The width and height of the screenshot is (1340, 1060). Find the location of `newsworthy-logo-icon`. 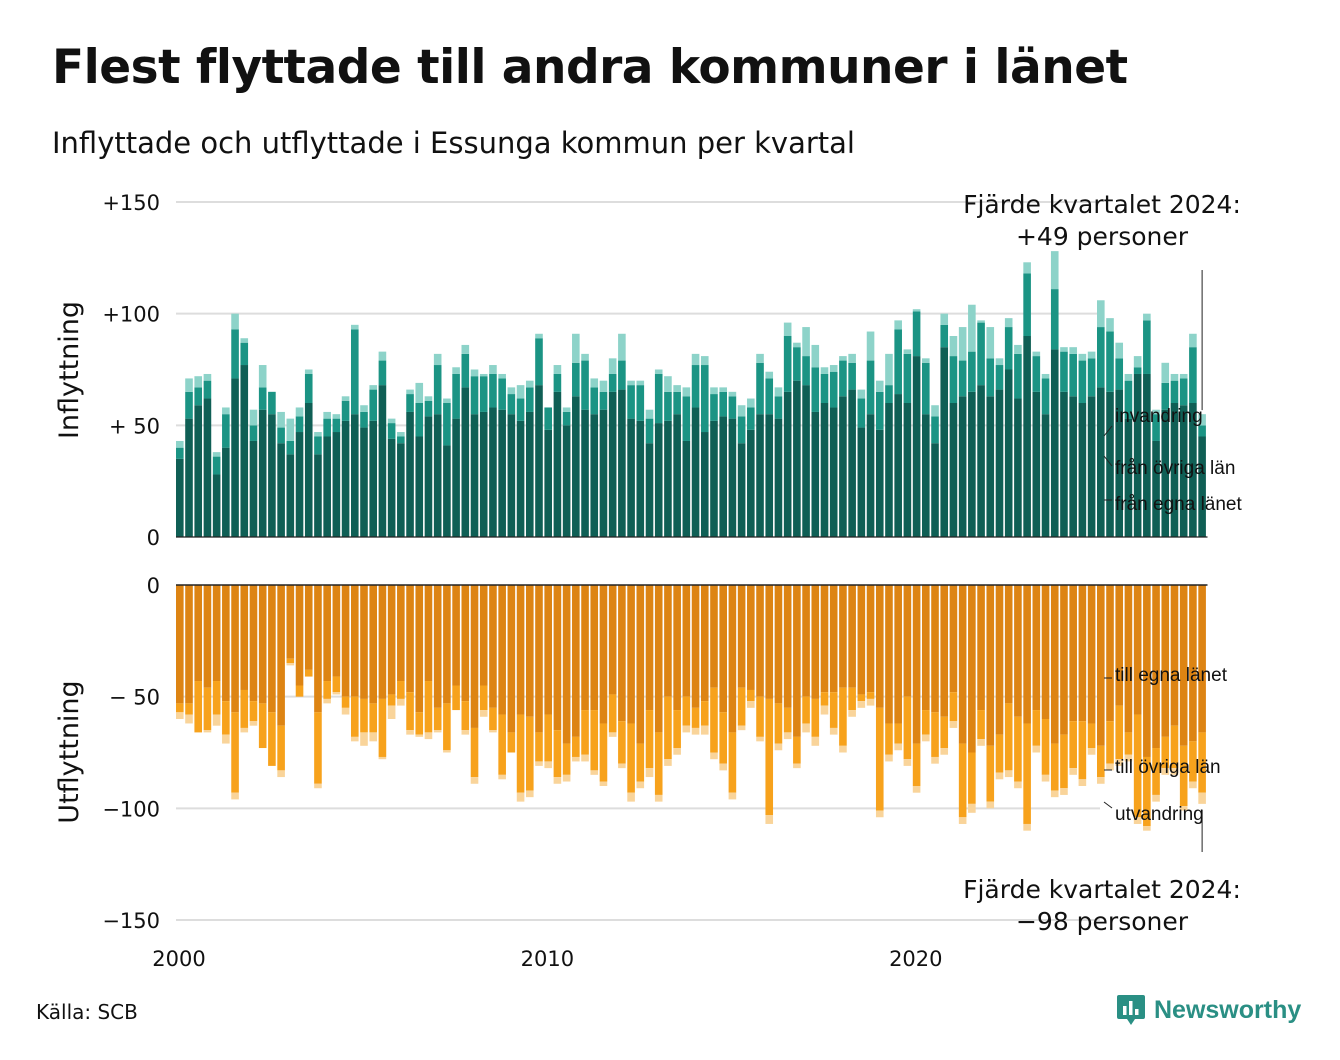

newsworthy-logo-icon is located at coordinates (1131, 1010).